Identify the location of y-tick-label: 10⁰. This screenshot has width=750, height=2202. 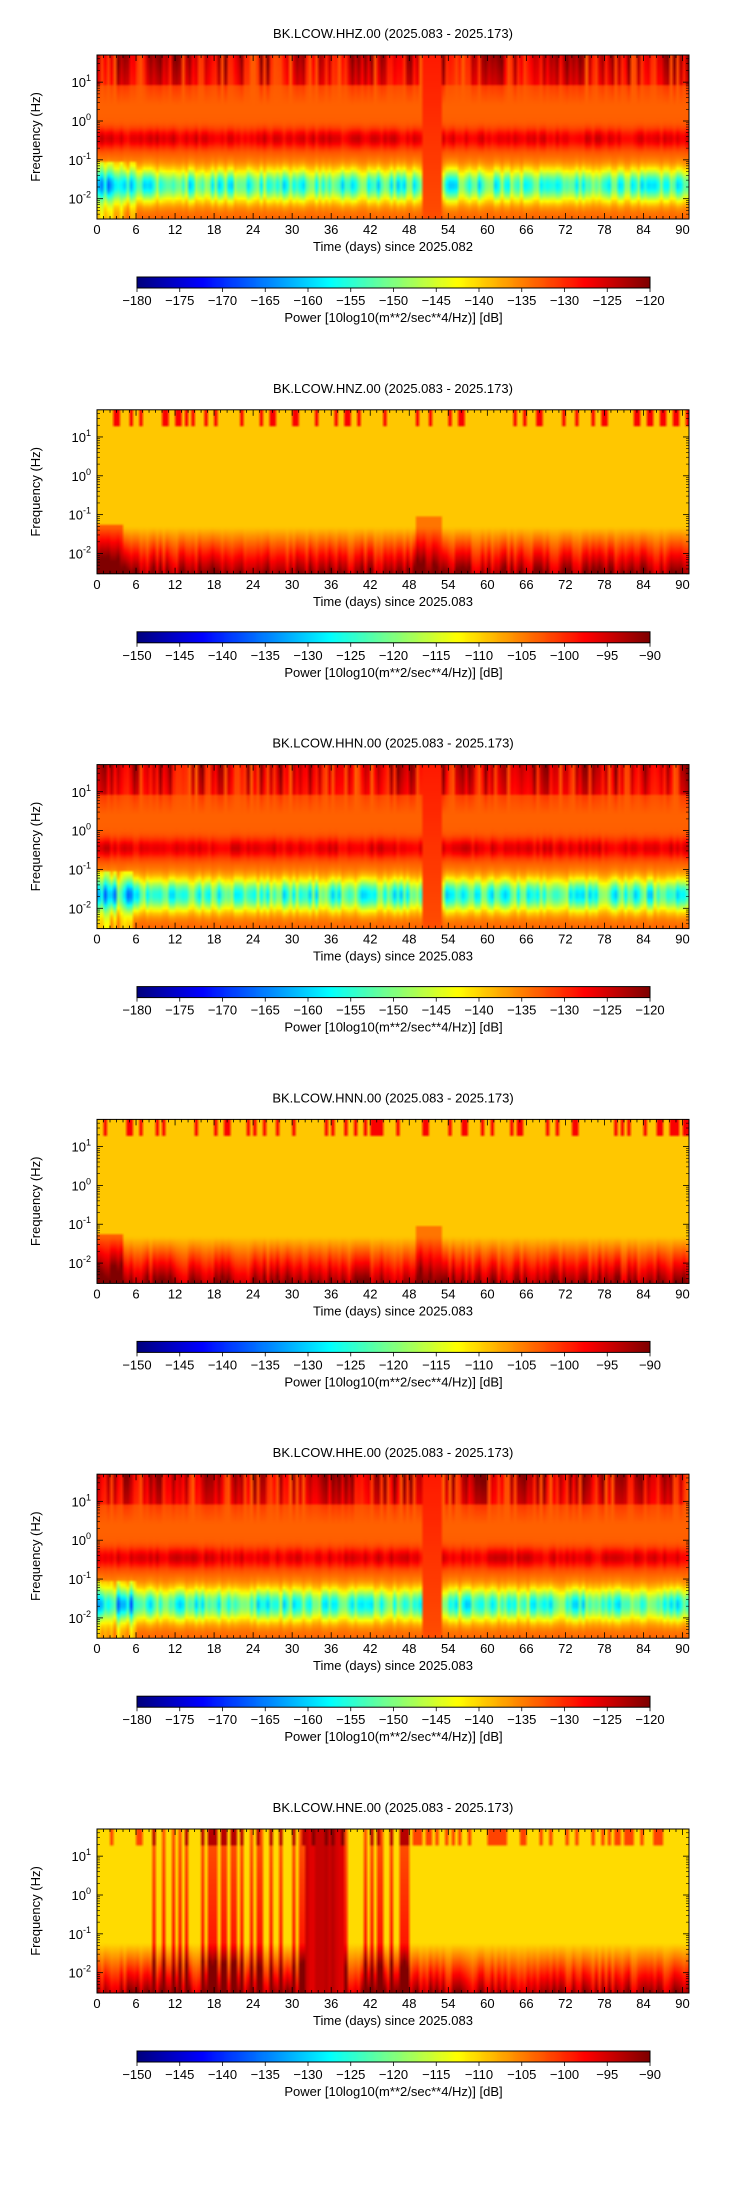
(81, 475).